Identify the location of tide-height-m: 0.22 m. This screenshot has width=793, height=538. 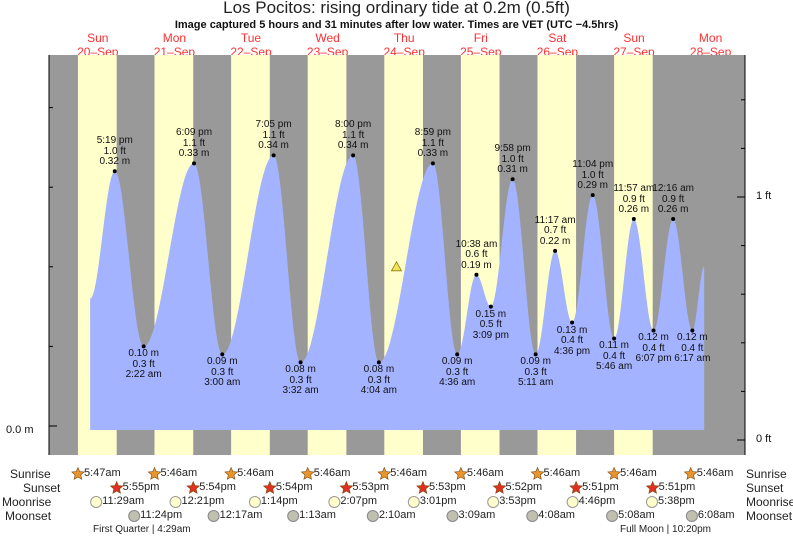
(555, 241).